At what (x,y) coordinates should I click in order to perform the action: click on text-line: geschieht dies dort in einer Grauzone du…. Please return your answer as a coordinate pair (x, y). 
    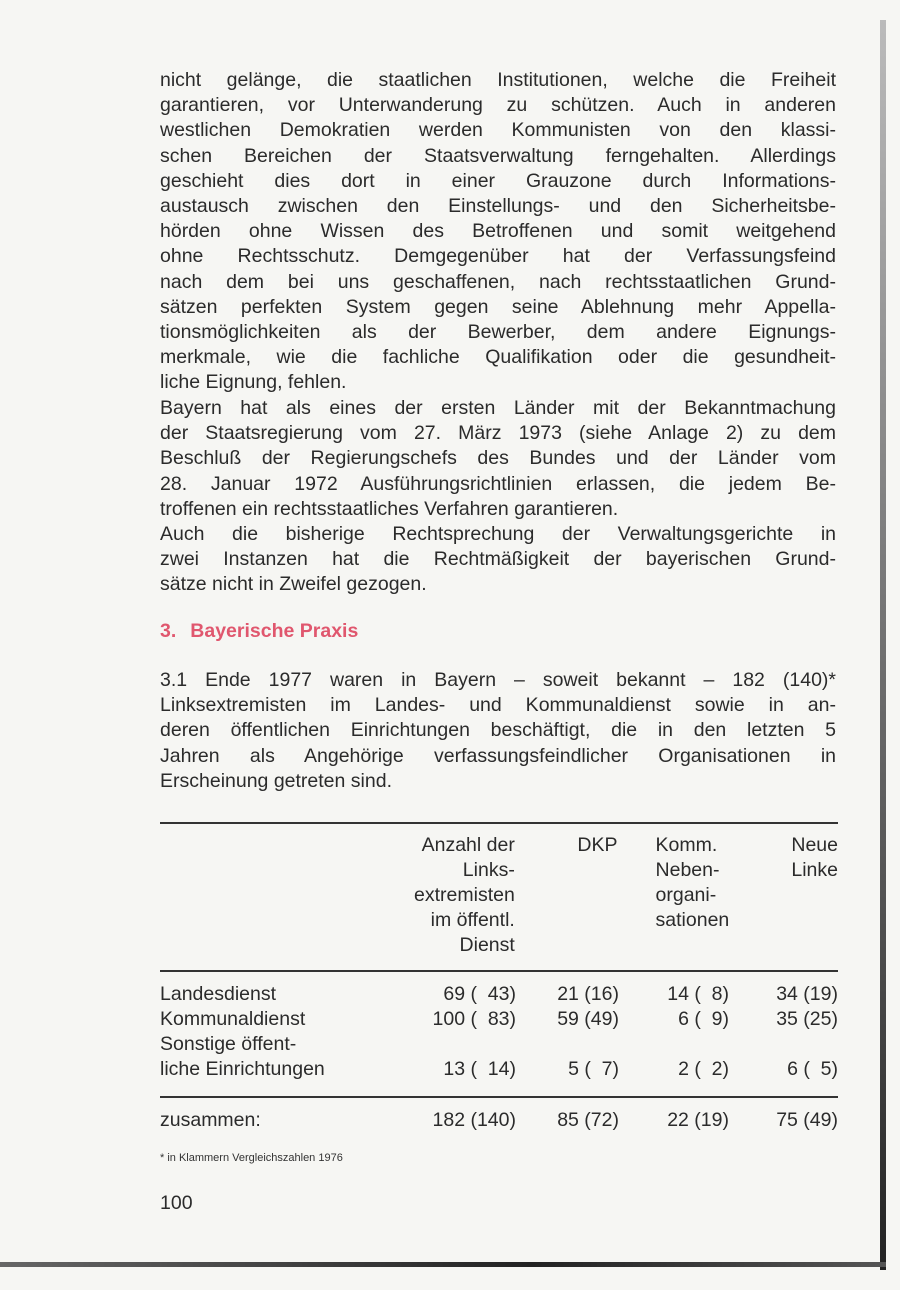
    Looking at the image, I should click on (498, 180).